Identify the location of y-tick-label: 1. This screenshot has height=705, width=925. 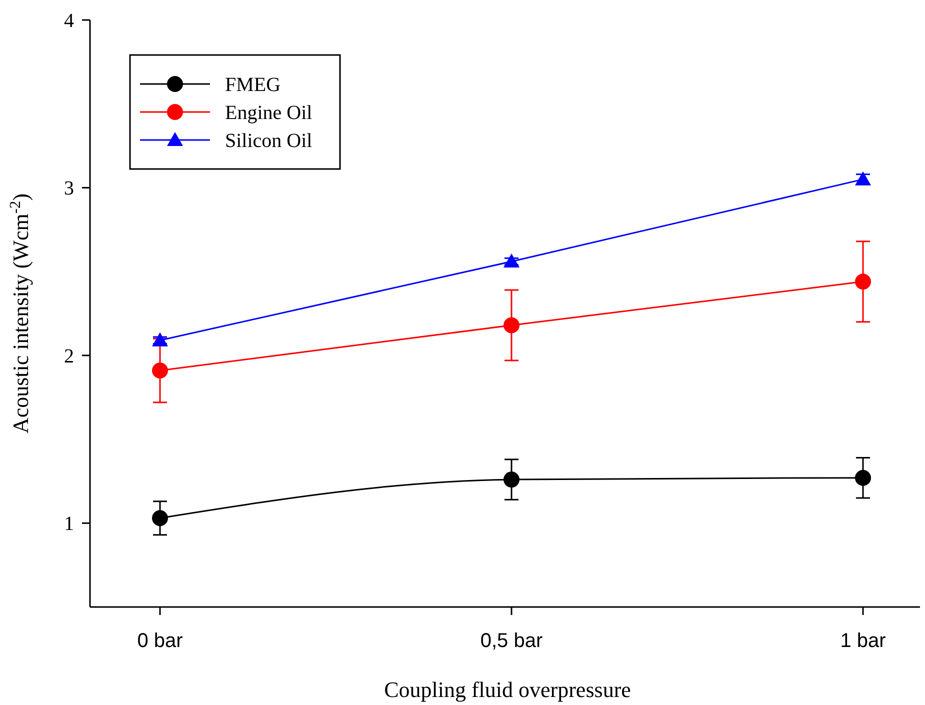
(69, 524).